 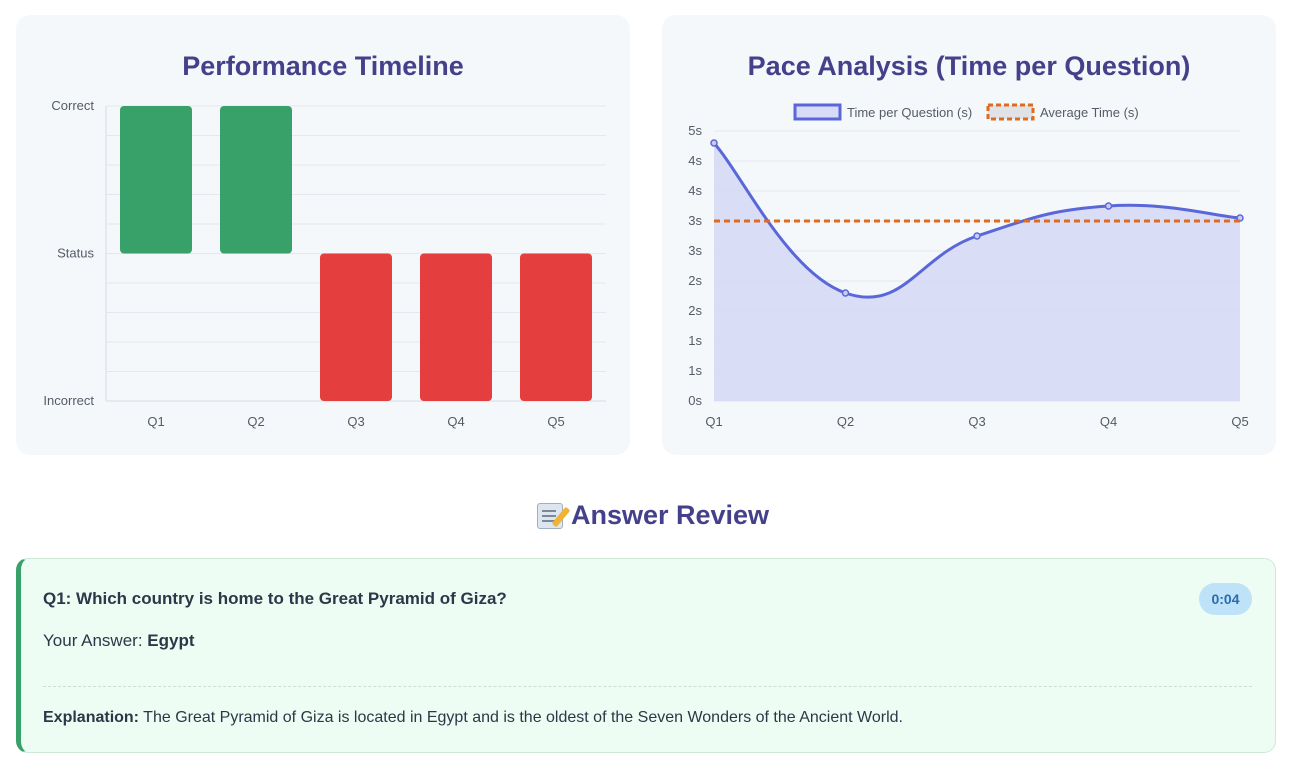 What do you see at coordinates (1108, 206) in the screenshot?
I see `point-q4` at bounding box center [1108, 206].